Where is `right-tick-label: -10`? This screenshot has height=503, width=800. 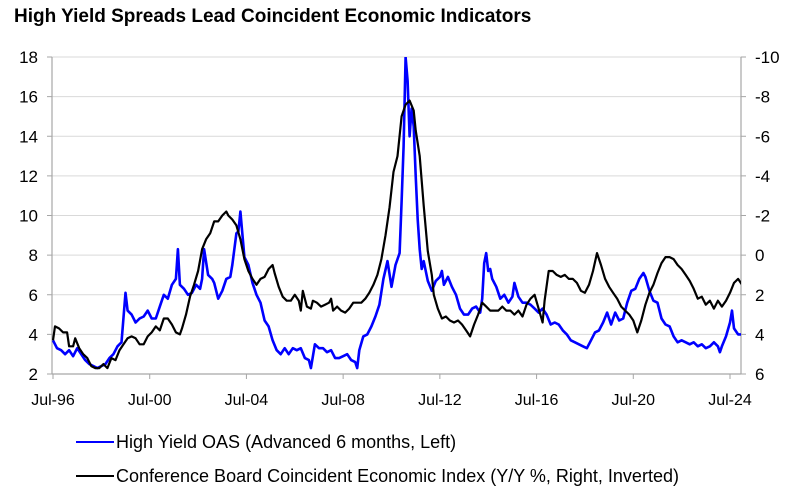
right-tick-label: -10 is located at coordinates (767, 57).